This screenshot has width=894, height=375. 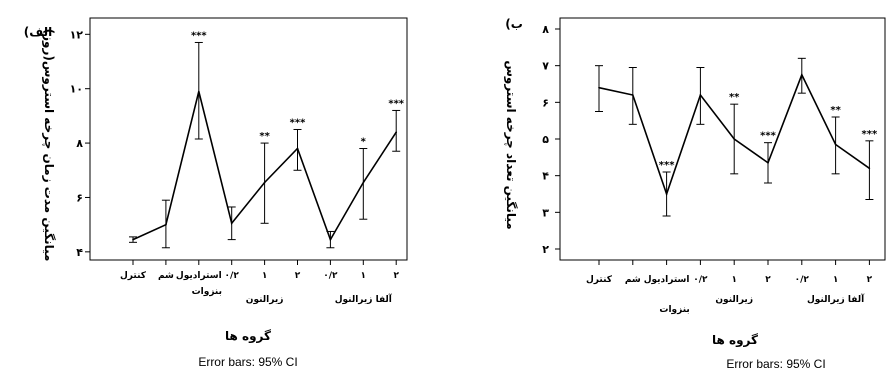 What do you see at coordinates (551, 139) in the screenshot?
I see `y-axis-ticks: ۲ ۳ ۴ ۵ ۶ ۷ ۸` at bounding box center [551, 139].